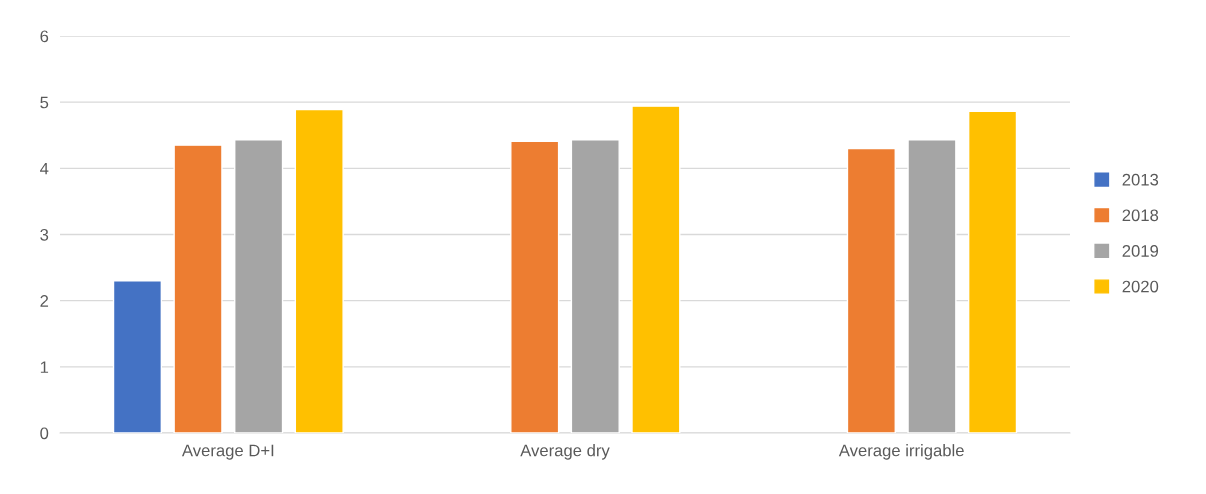 The height and width of the screenshot is (494, 1206). I want to click on y-tick-label: 4, so click(44, 168).